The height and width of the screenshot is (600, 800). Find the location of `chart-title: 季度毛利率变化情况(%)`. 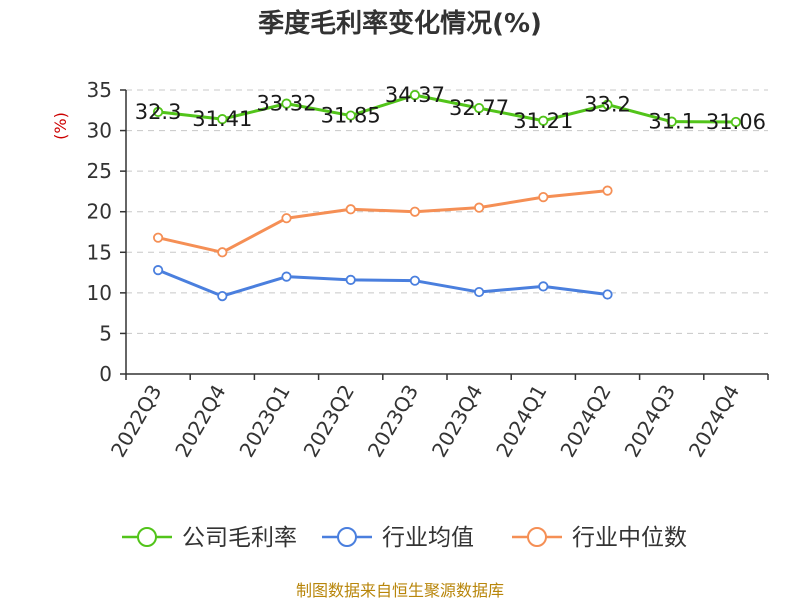

chart-title: 季度毛利率变化情况(%) is located at coordinates (400, 23).